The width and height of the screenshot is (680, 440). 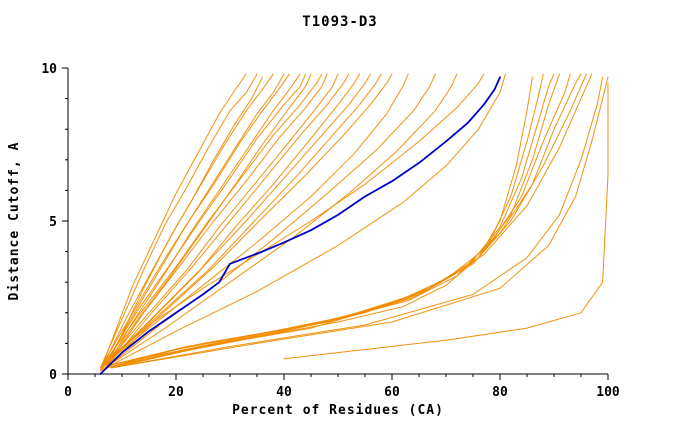 I want to click on x-tick-label: 60, so click(x=392, y=392).